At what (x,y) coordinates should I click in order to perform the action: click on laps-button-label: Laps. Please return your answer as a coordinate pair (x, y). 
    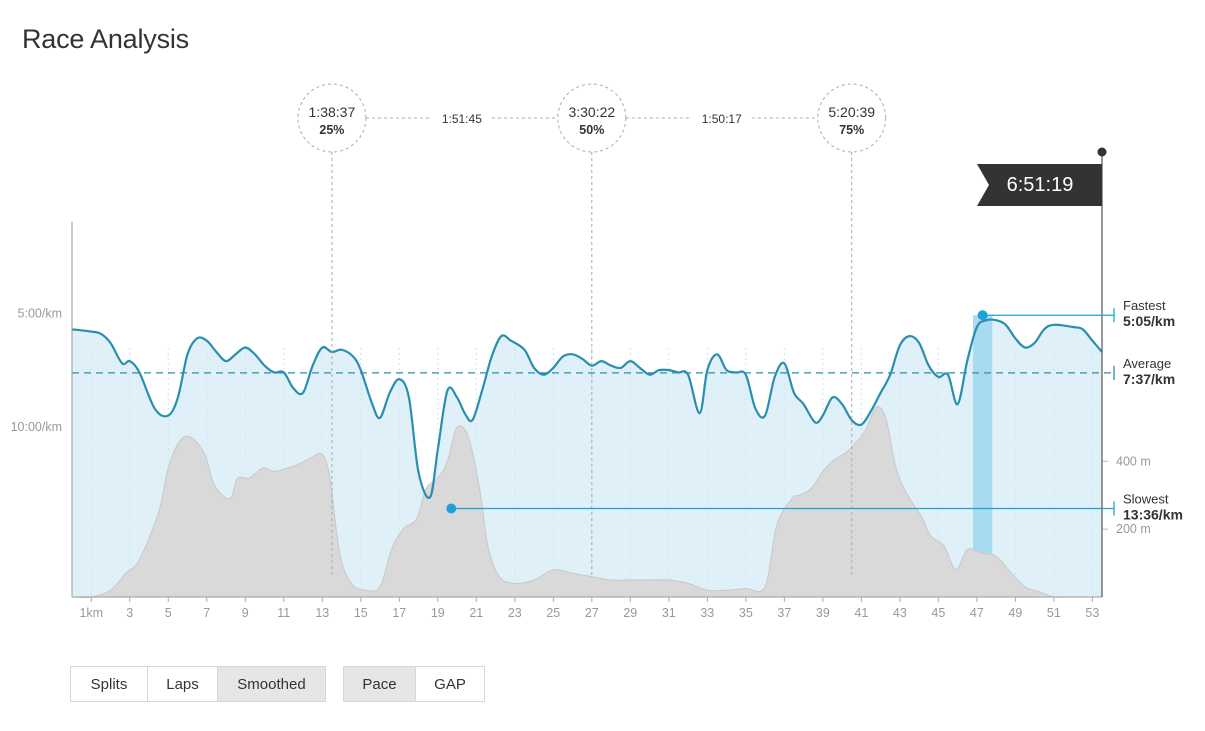
    Looking at the image, I should click on (182, 684).